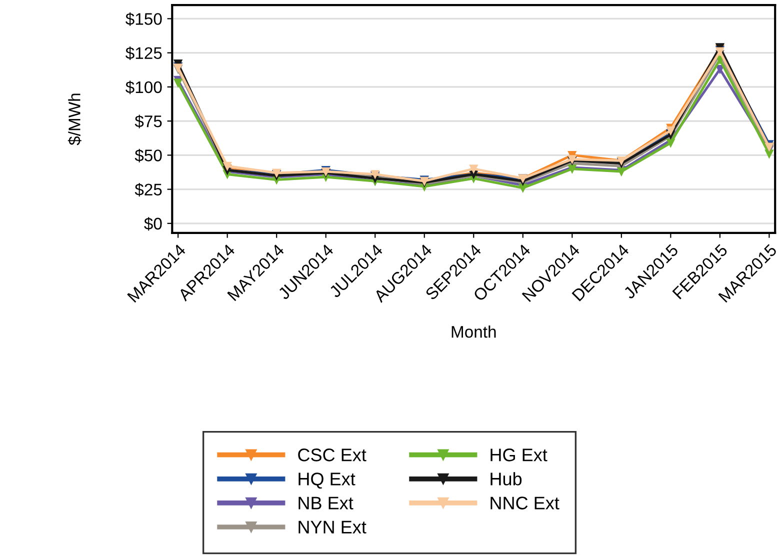 This screenshot has width=779, height=560. What do you see at coordinates (144, 53) in the screenshot?
I see `y-tick-label: $125` at bounding box center [144, 53].